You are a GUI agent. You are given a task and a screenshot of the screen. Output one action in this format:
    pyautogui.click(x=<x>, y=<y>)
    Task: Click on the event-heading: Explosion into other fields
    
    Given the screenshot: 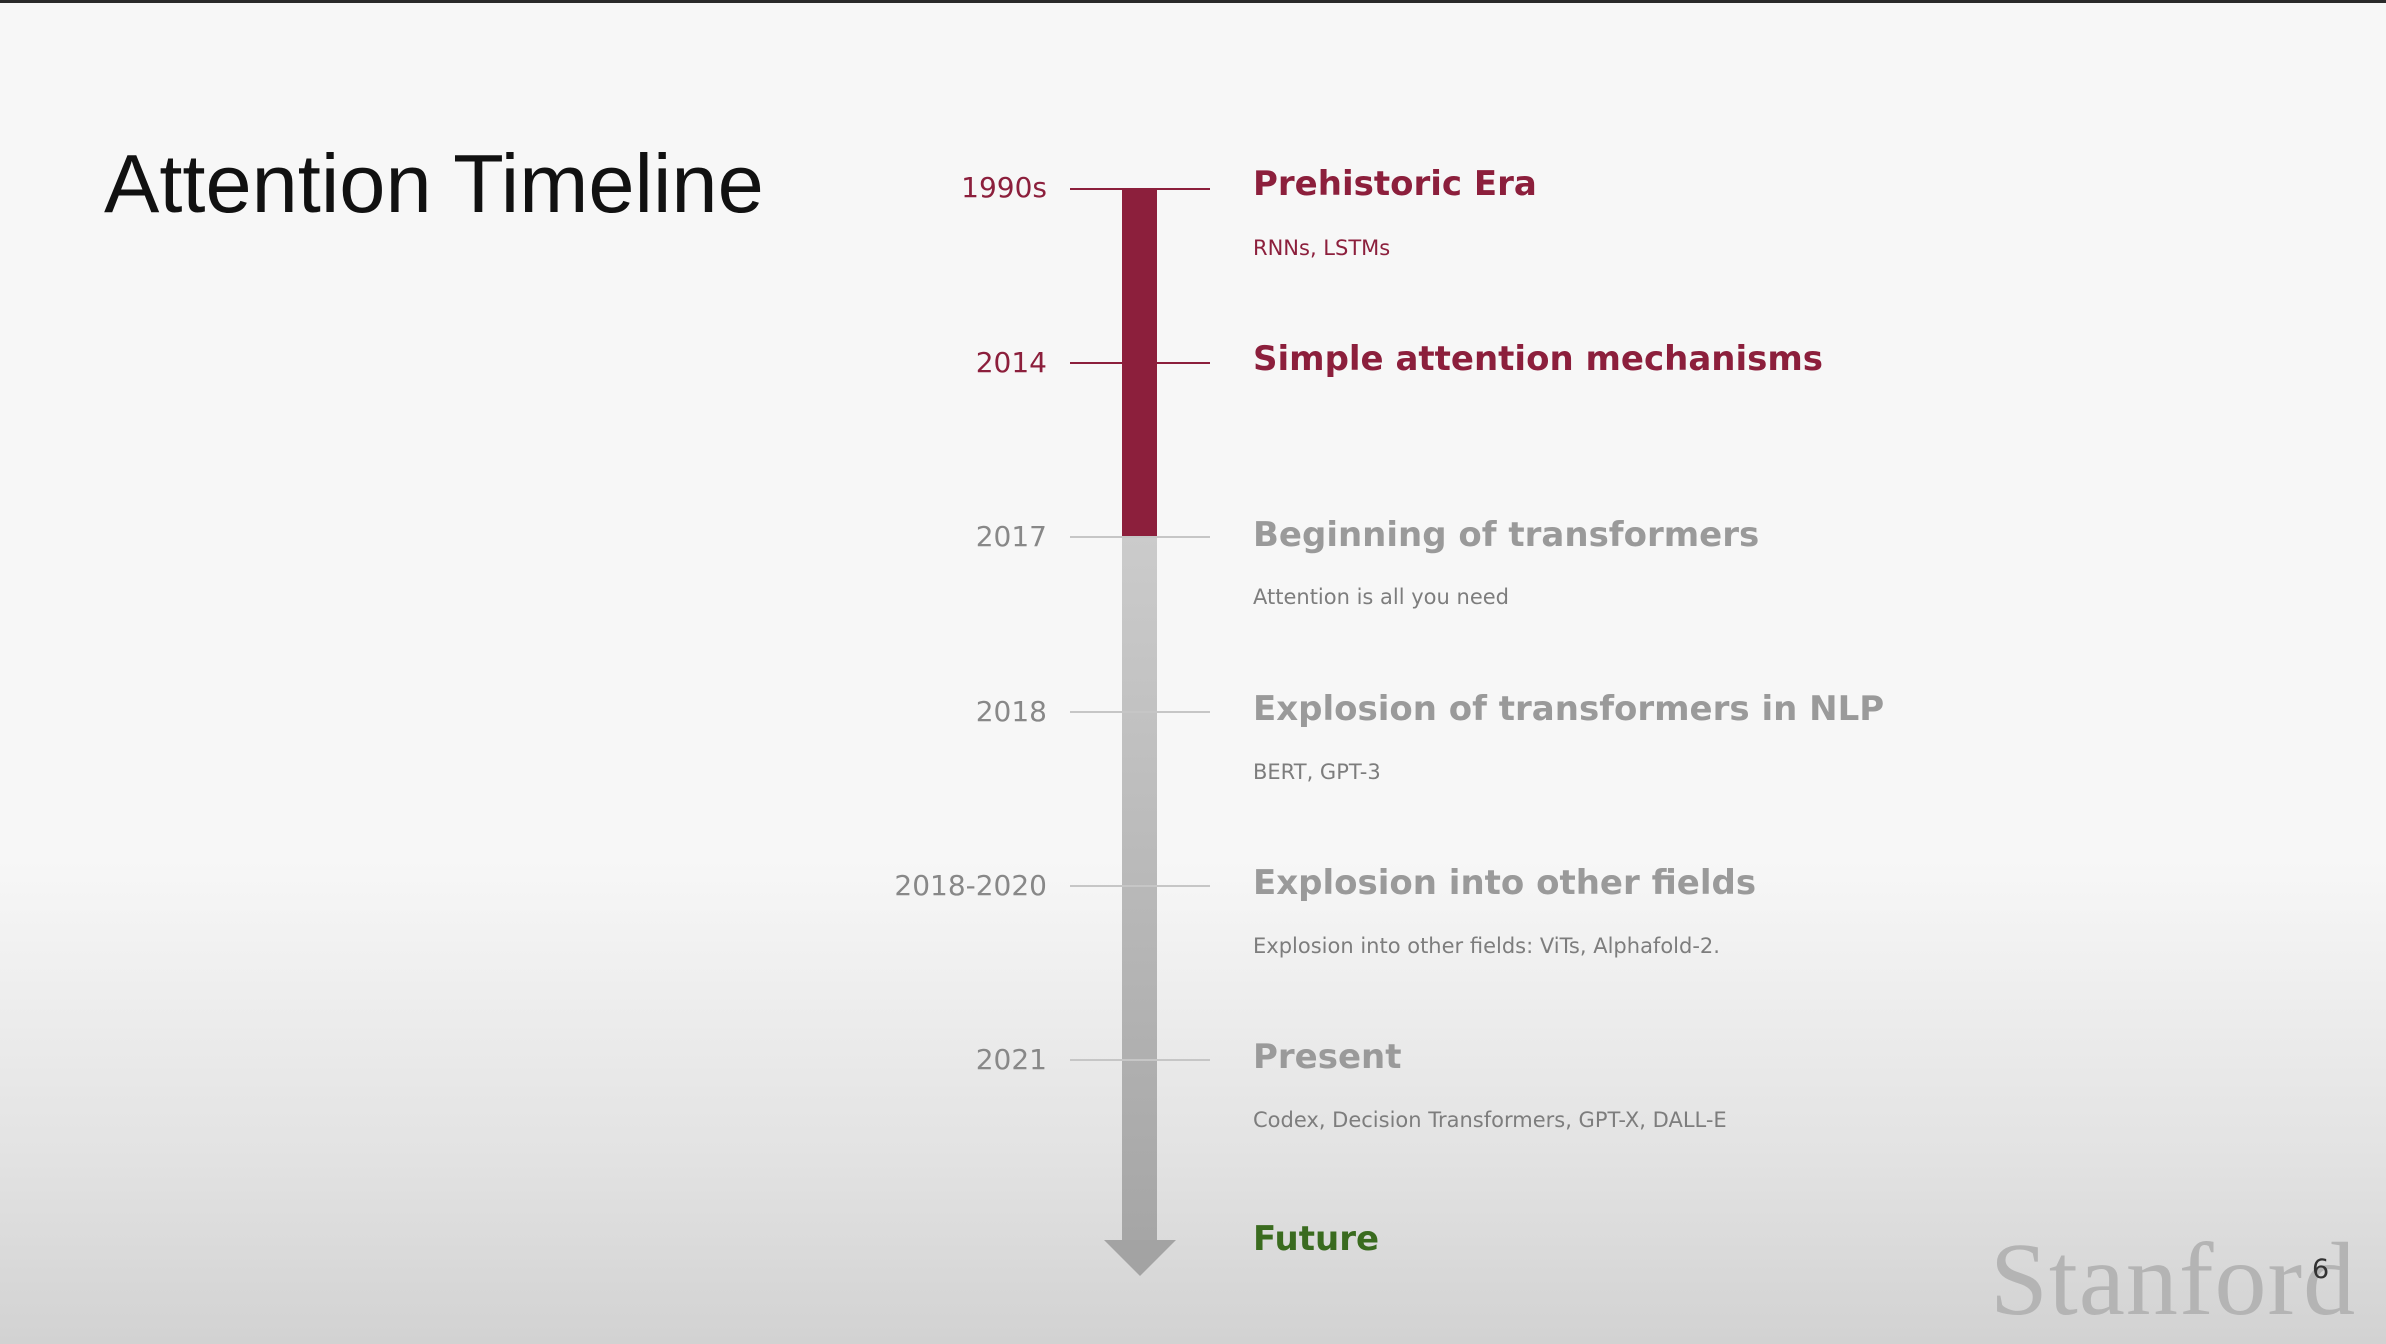 What is the action you would take?
    pyautogui.click(x=1505, y=883)
    